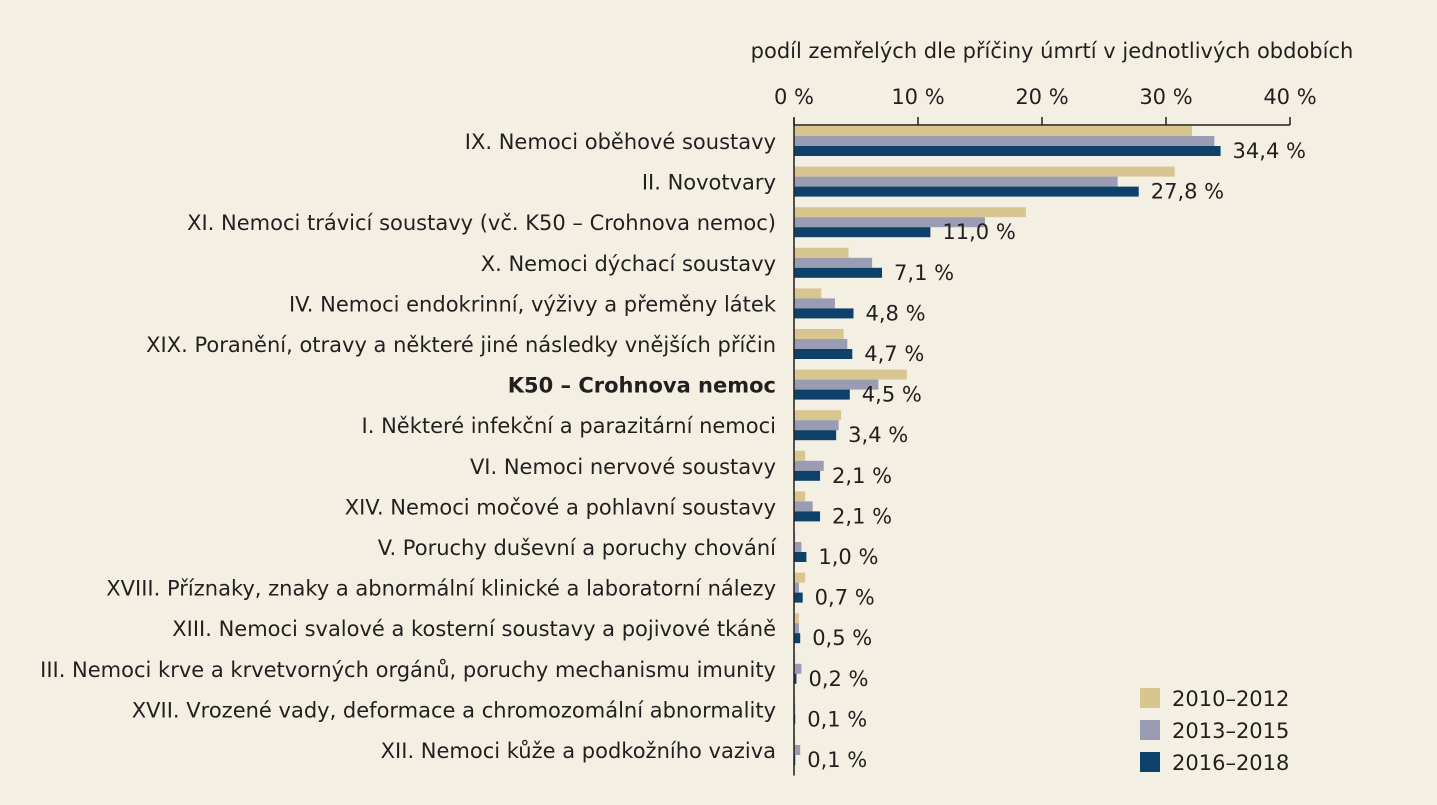 This screenshot has height=805, width=1437. Describe the element at coordinates (623, 467) in the screenshot. I see `category-label: VI. Nemoci nervové soustavy` at that location.